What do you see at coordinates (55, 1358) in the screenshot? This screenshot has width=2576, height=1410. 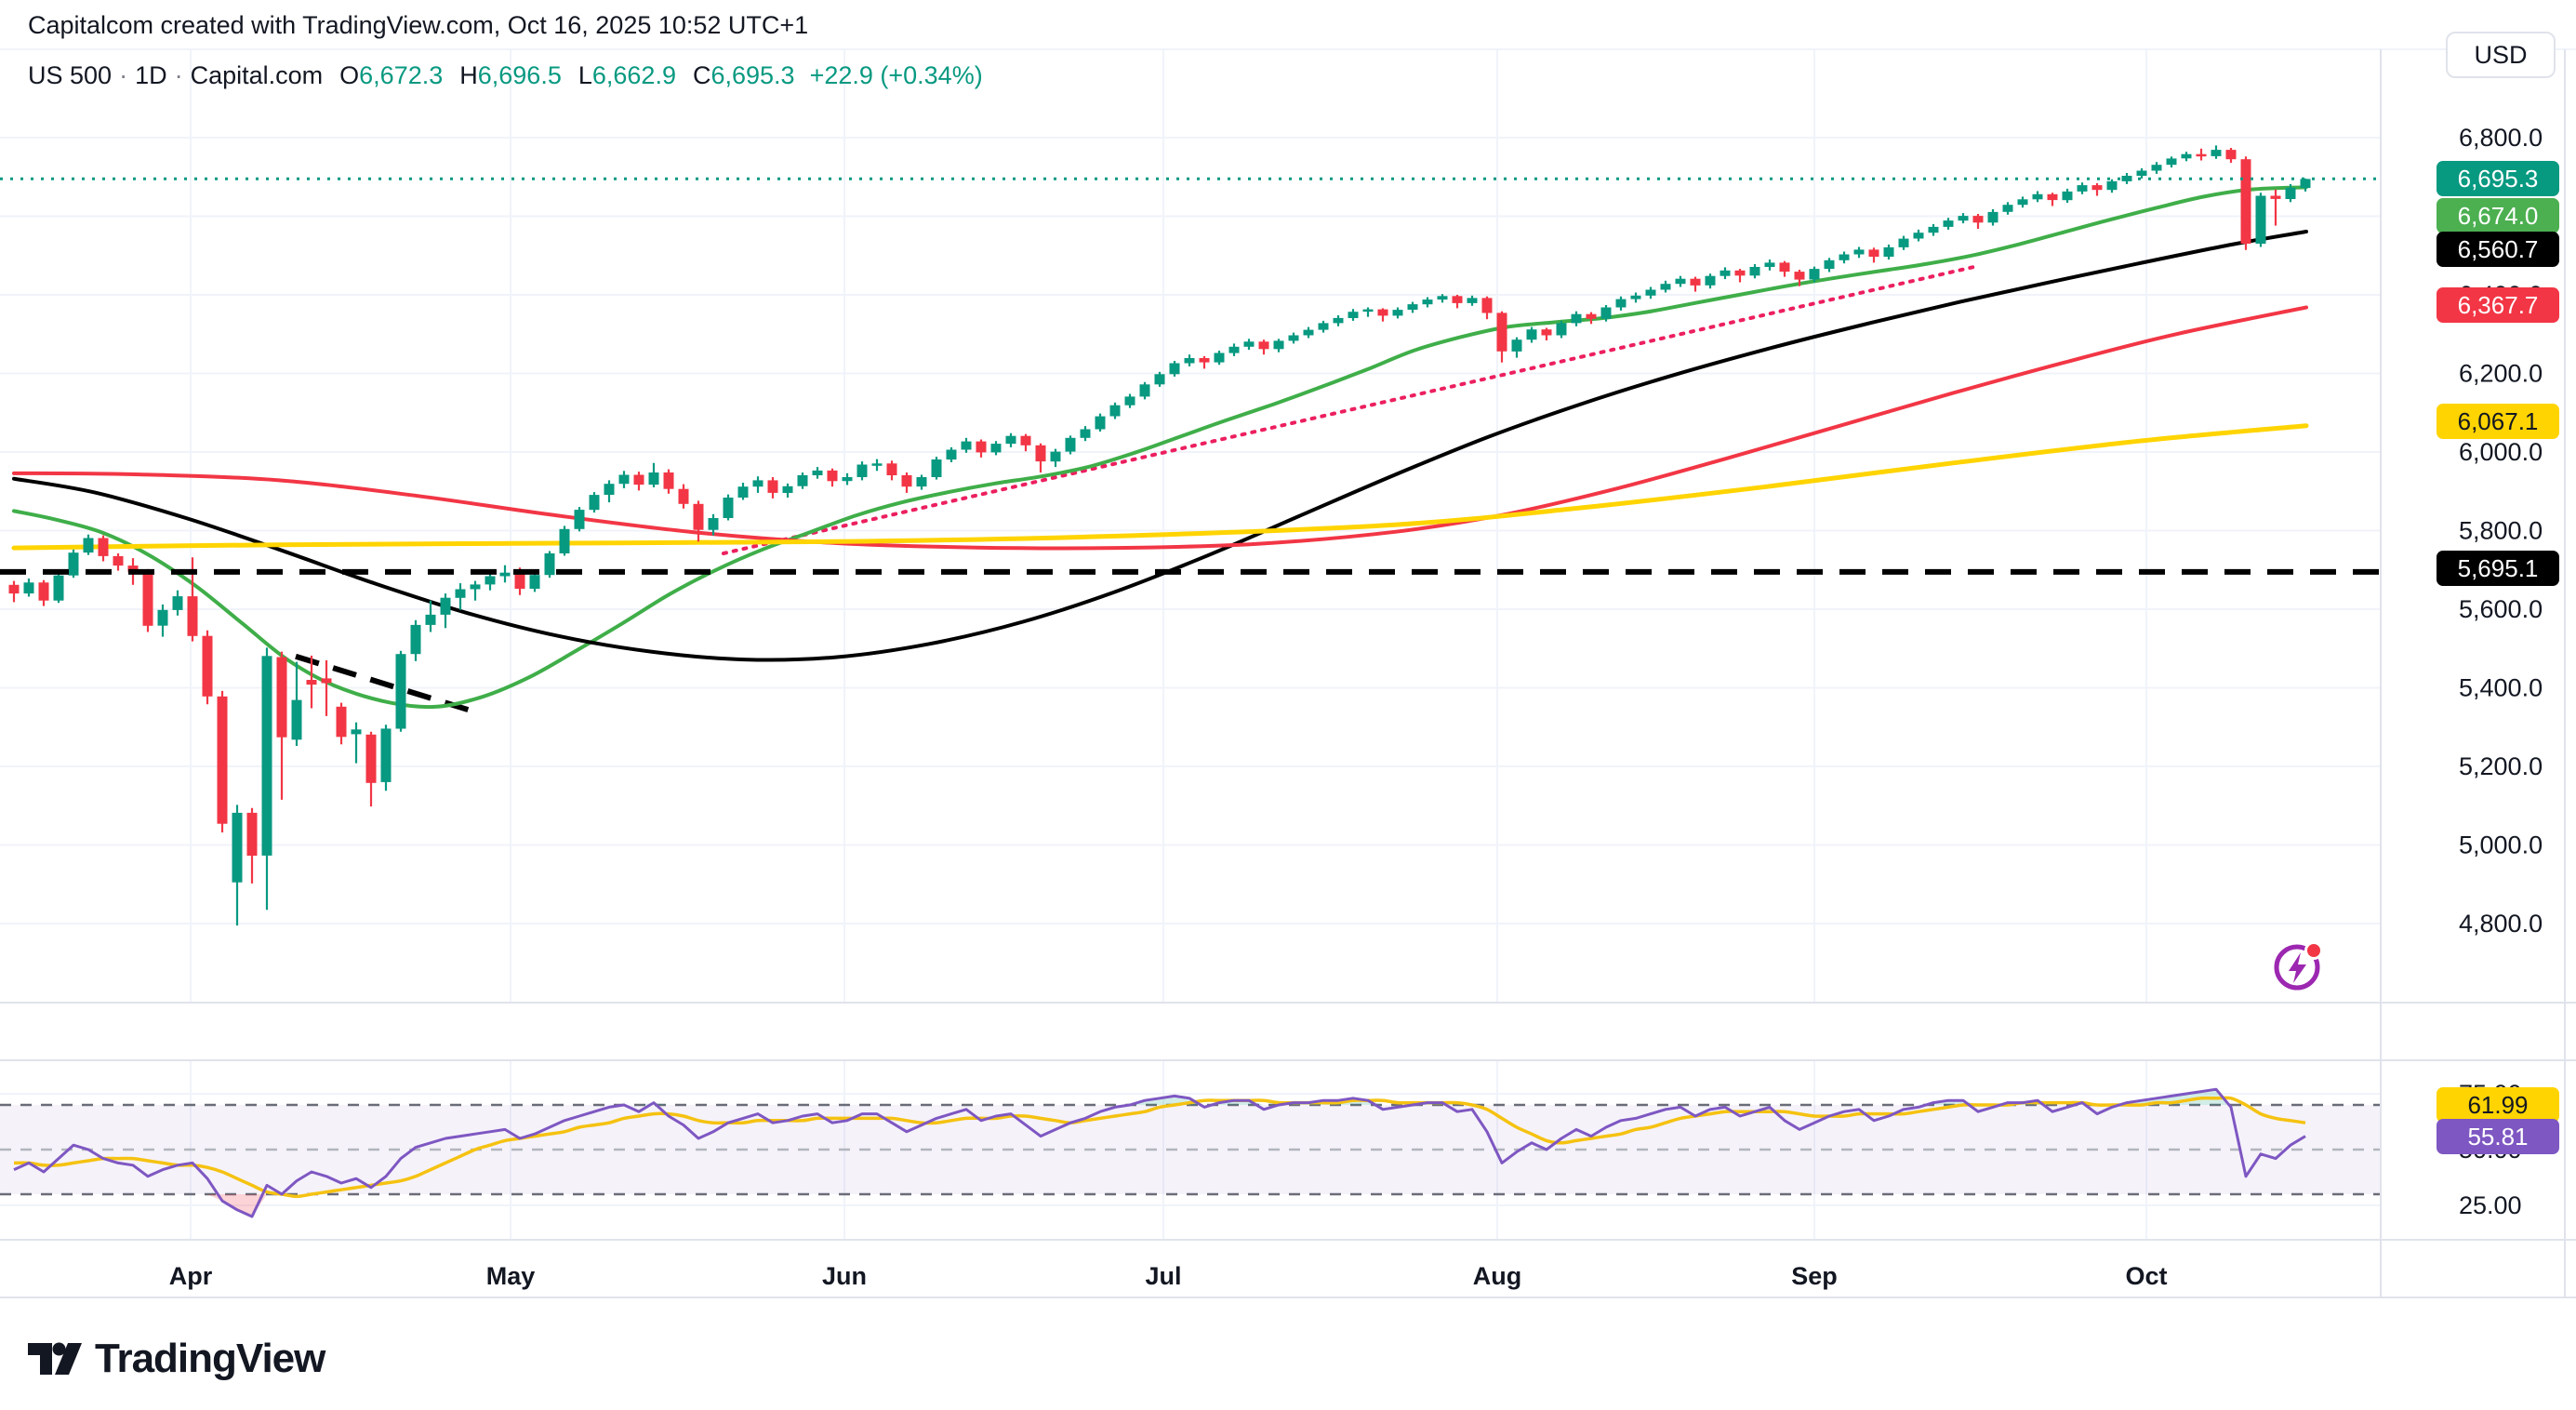 I see `tradingview-glyph-icon` at bounding box center [55, 1358].